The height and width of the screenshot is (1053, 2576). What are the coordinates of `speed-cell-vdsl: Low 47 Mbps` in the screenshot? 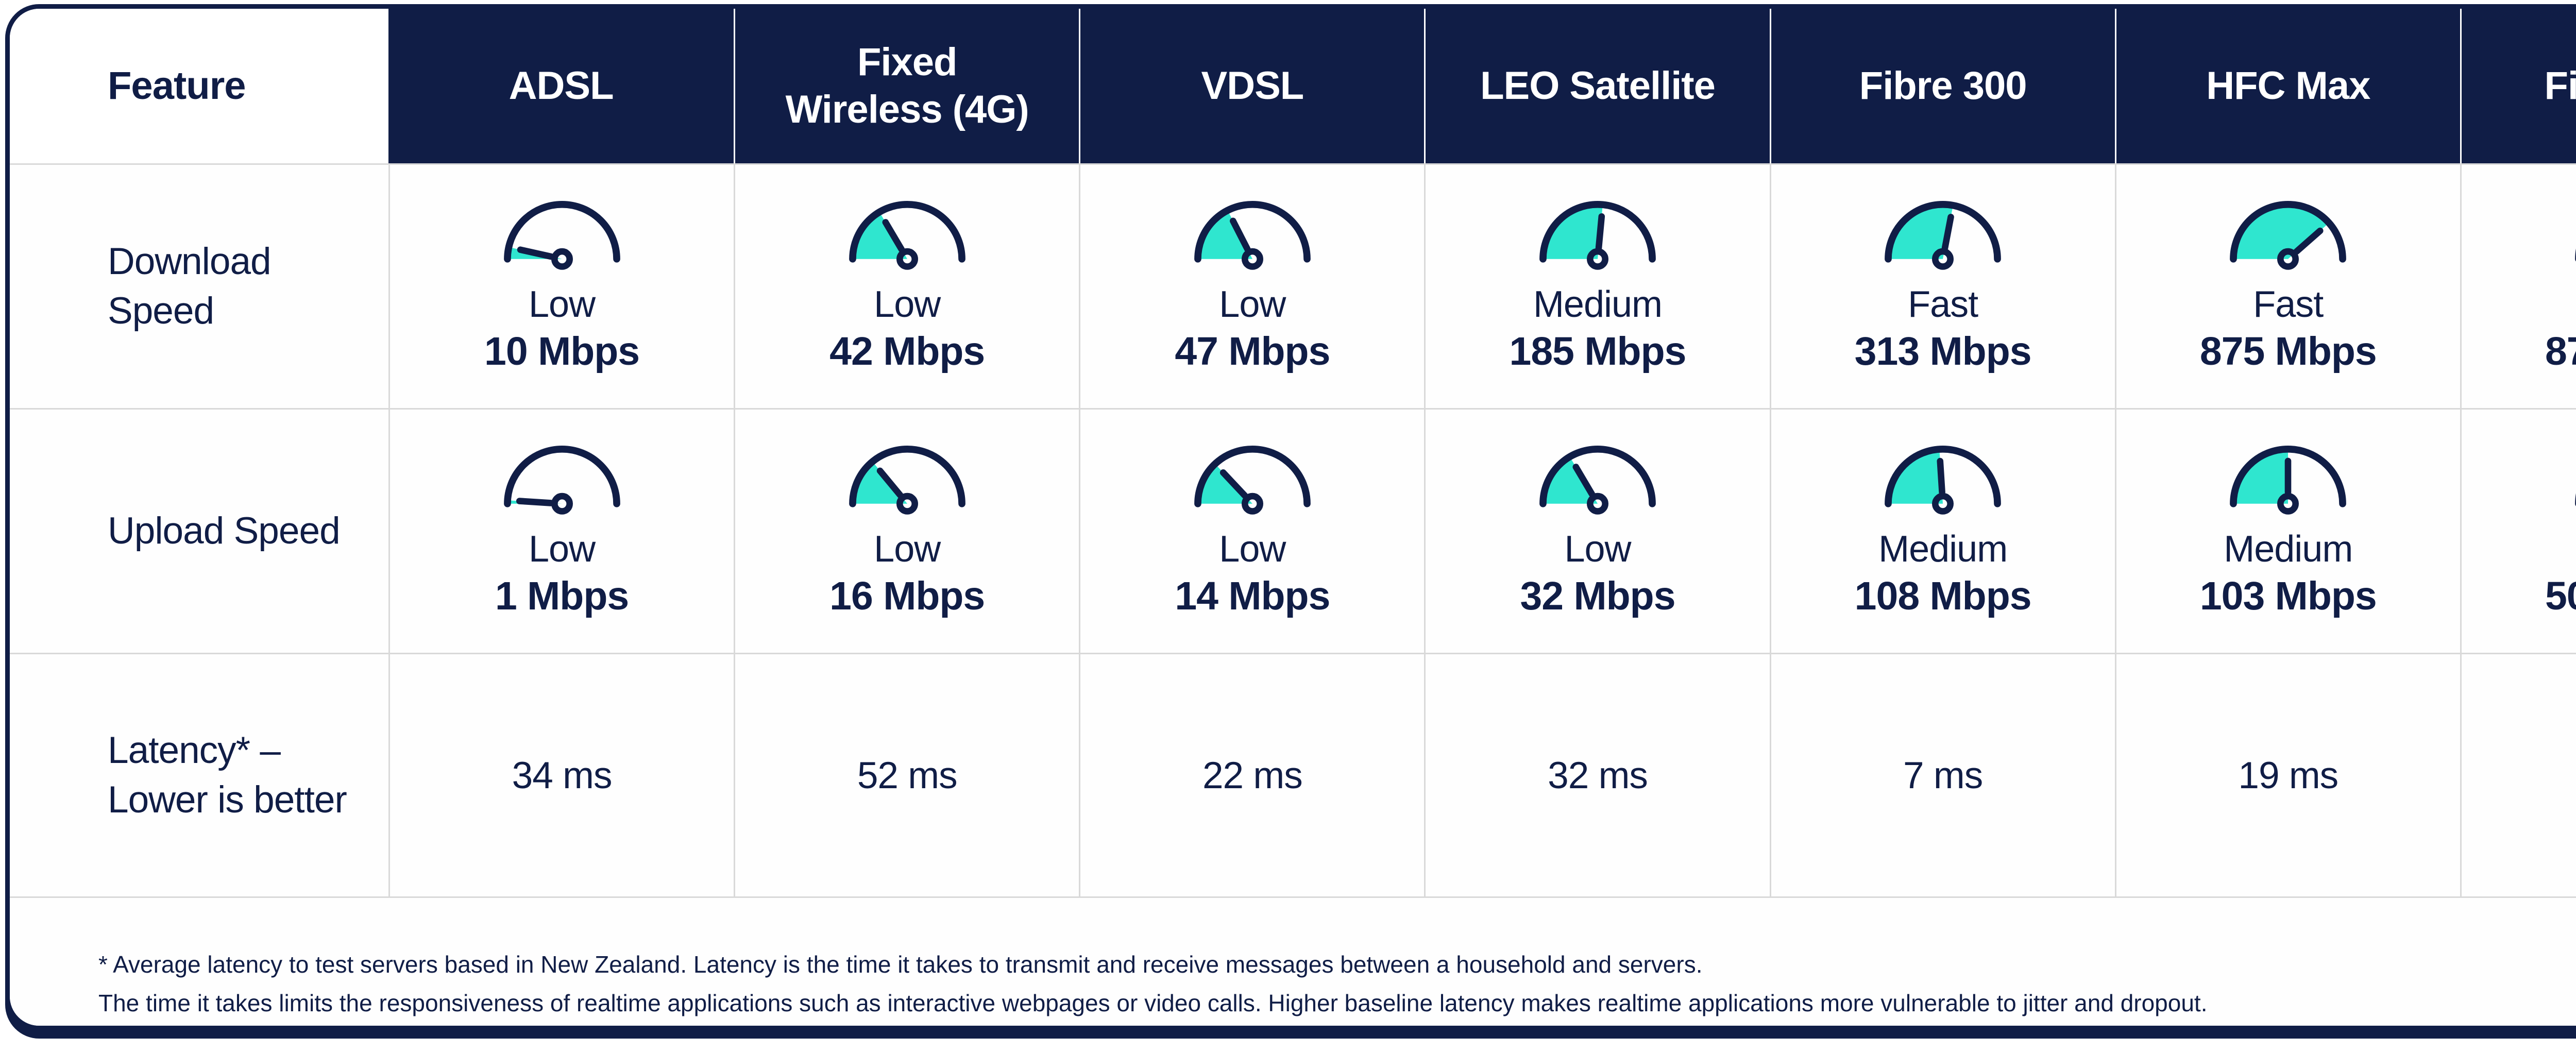 It's located at (1252, 286).